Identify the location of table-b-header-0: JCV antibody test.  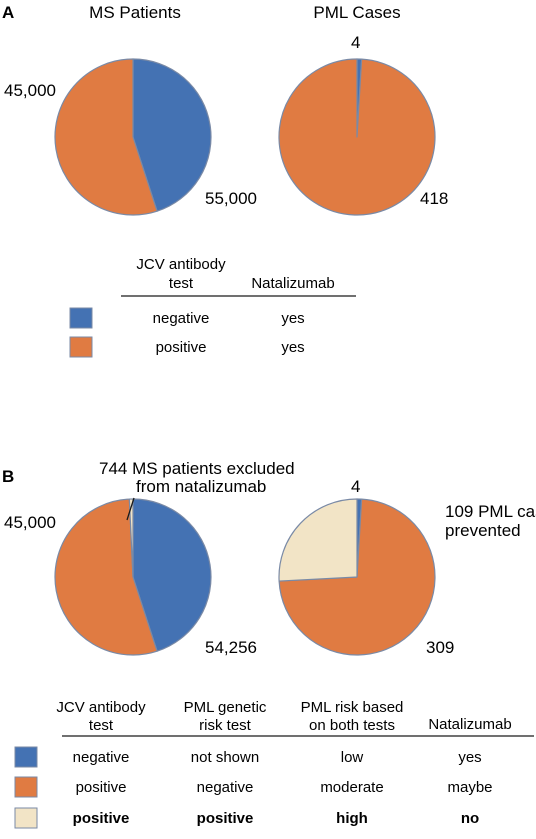
(101, 716).